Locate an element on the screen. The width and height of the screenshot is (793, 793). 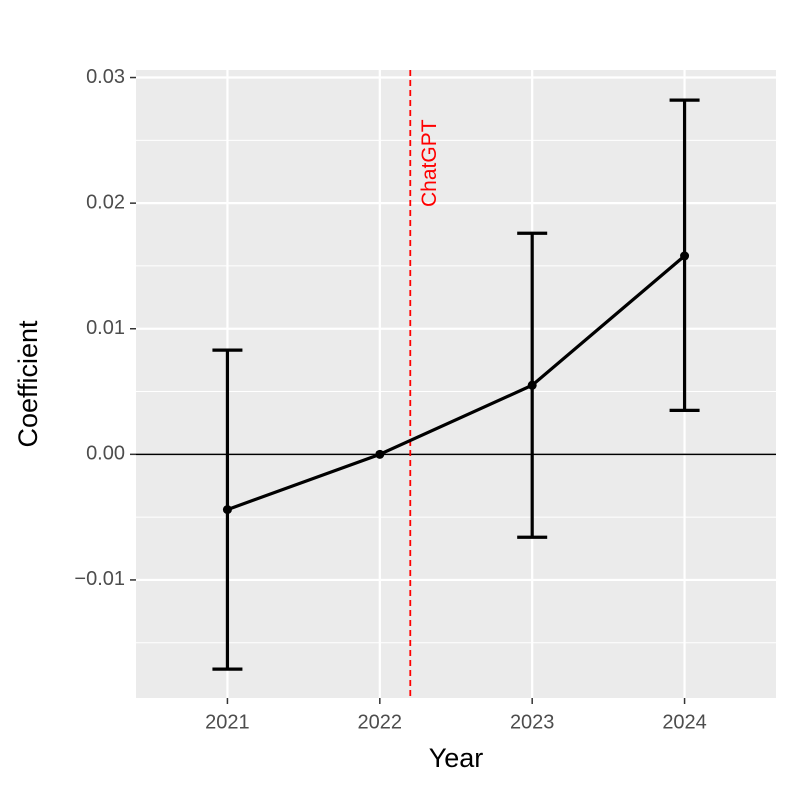
y-tick-label: 0.03 is located at coordinates (105, 77).